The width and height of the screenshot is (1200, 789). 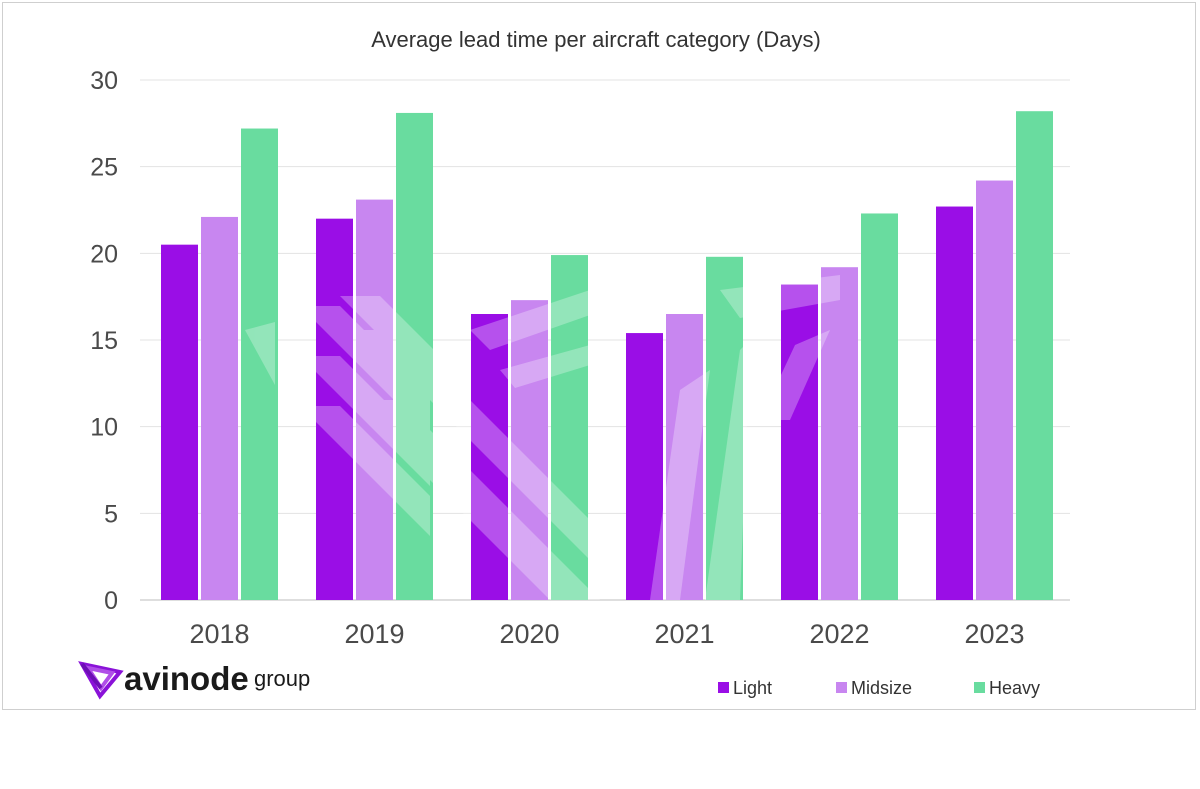 What do you see at coordinates (723, 687) in the screenshot?
I see `legend-swatch-light` at bounding box center [723, 687].